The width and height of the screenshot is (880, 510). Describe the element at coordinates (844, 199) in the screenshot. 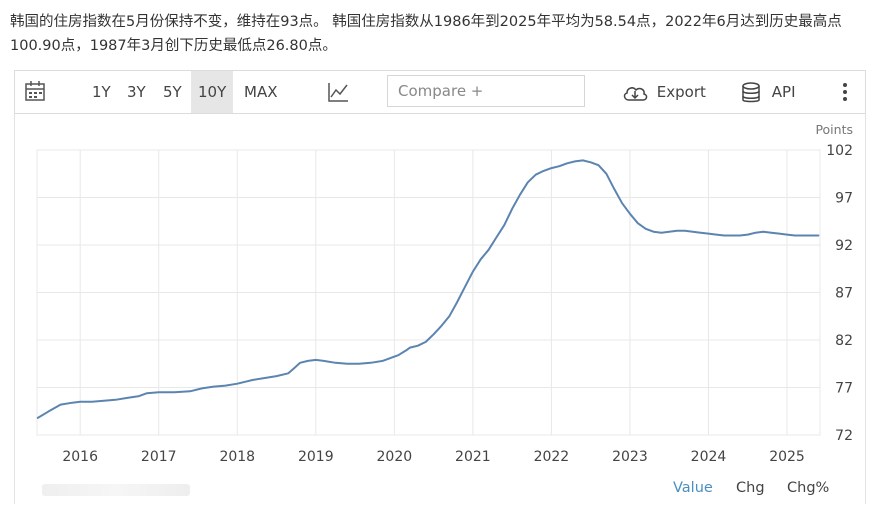

I see `y-tick-label: 97` at that location.